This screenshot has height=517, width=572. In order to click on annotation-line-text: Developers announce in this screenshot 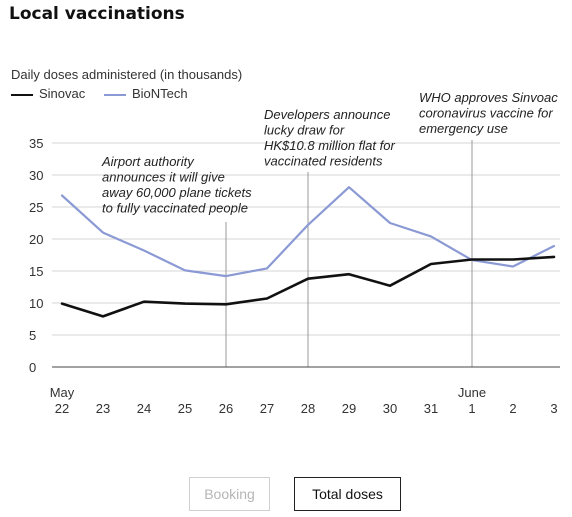, I will do `click(327, 114)`.